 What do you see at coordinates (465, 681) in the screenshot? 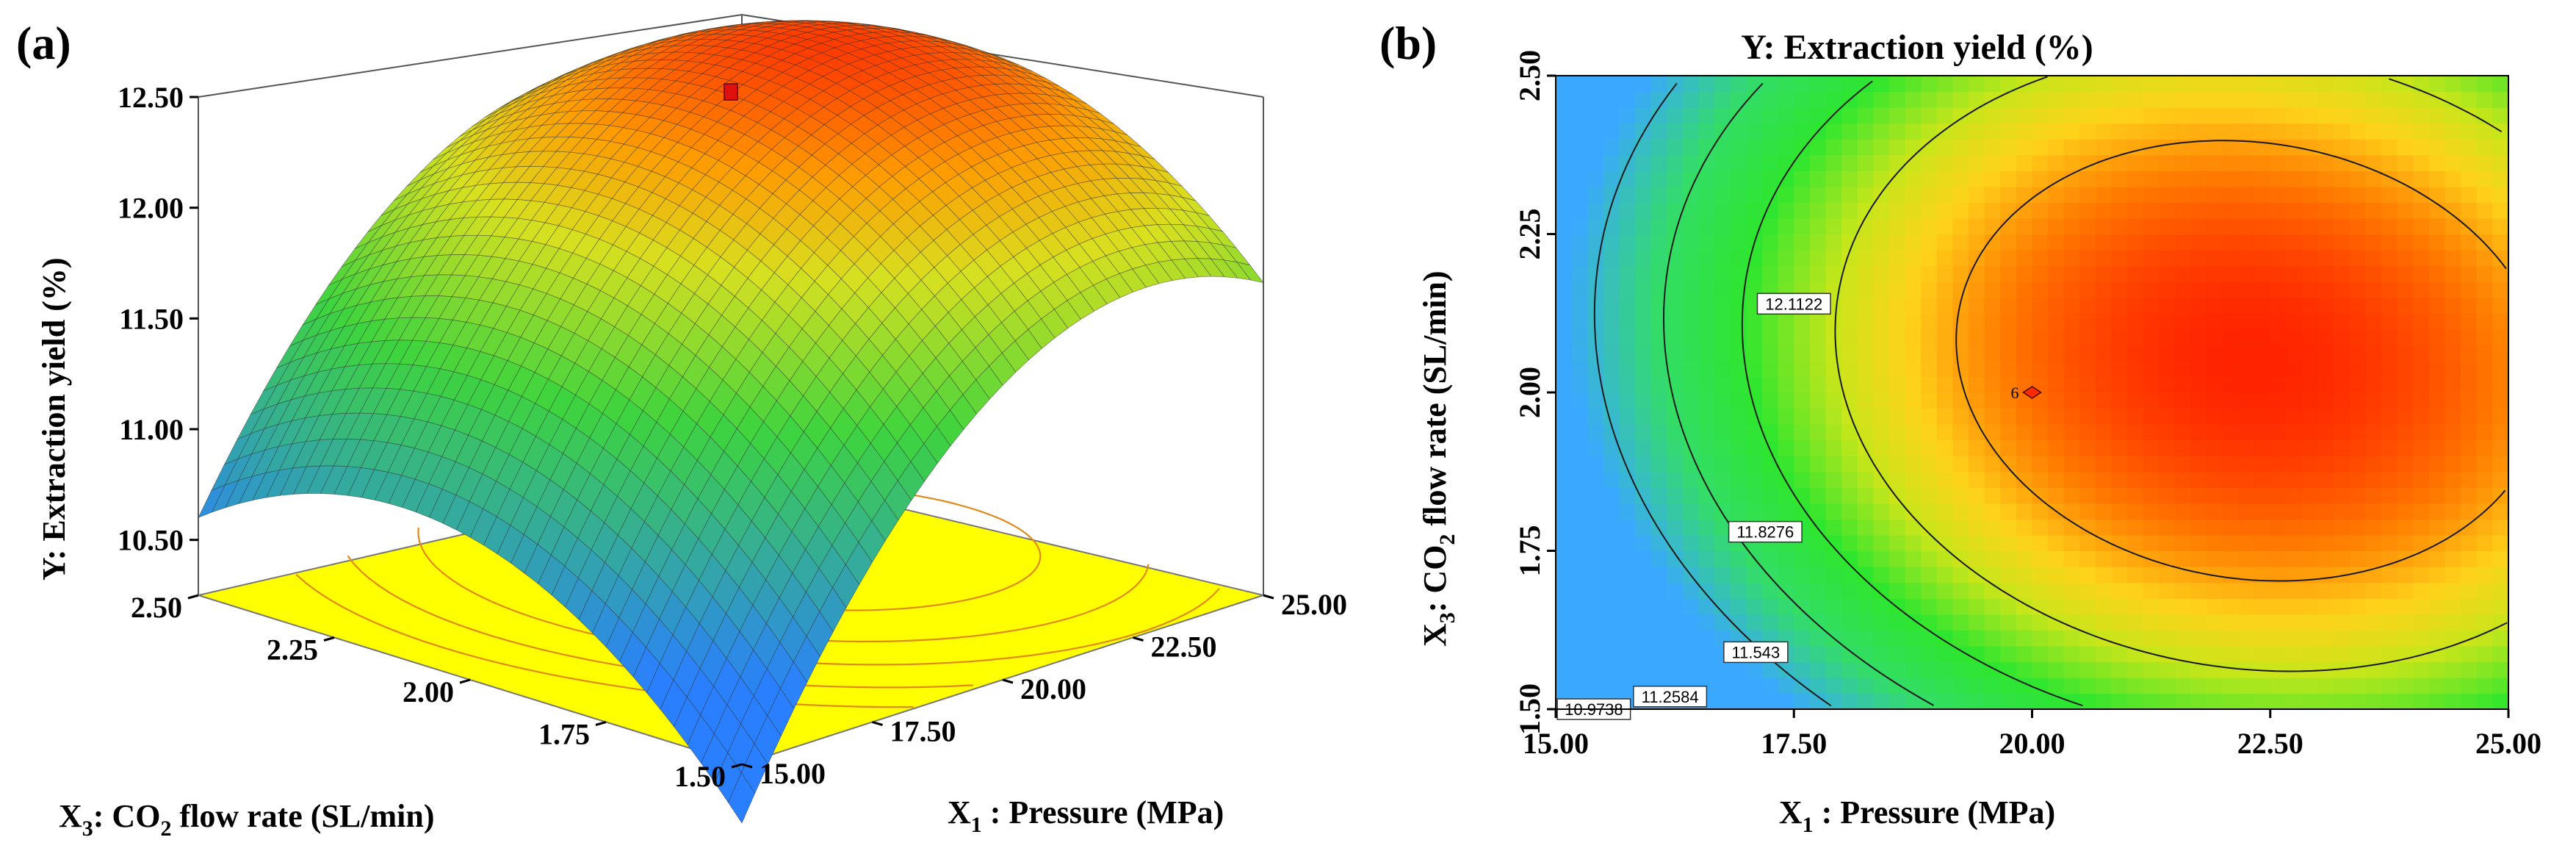
I see `co2-tick-mark` at bounding box center [465, 681].